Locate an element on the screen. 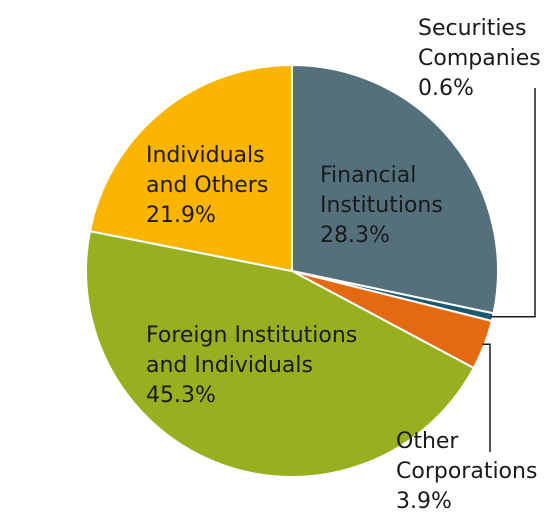 Image resolution: width=560 pixels, height=520 pixels. label-foreign-institutions-line1: Foreign Institutions is located at coordinates (252, 335).